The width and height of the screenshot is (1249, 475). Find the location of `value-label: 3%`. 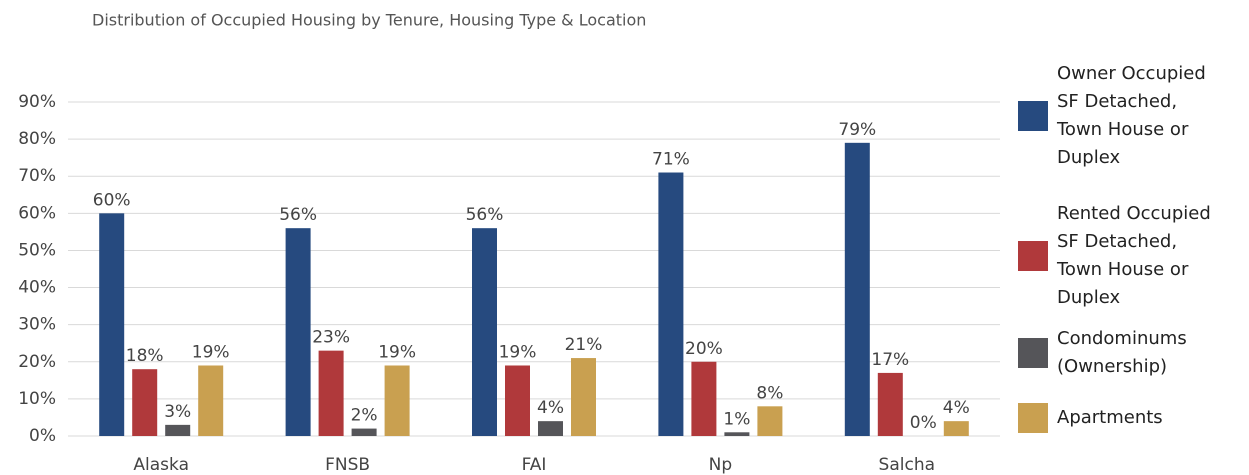

value-label: 3% is located at coordinates (177, 412).